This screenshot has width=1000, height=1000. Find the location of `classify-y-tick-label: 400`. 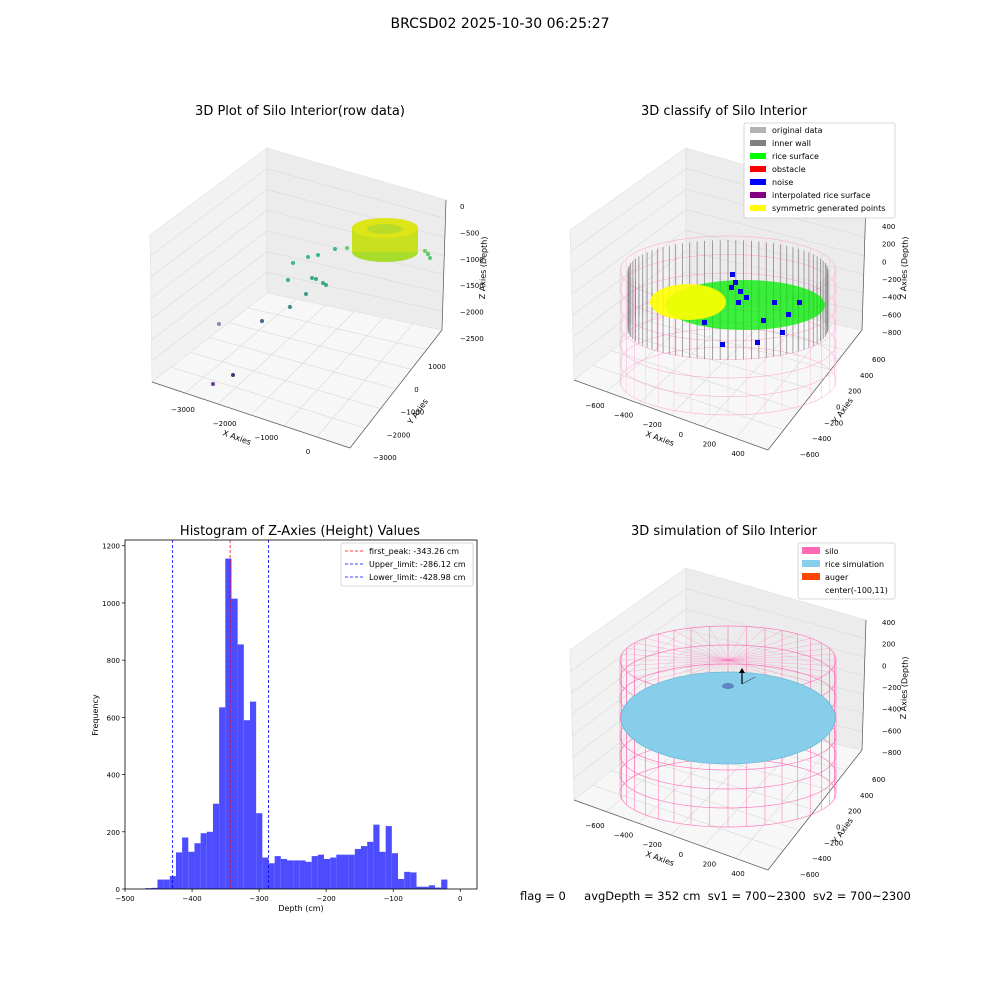

classify-y-tick-label: 400 is located at coordinates (866, 376).